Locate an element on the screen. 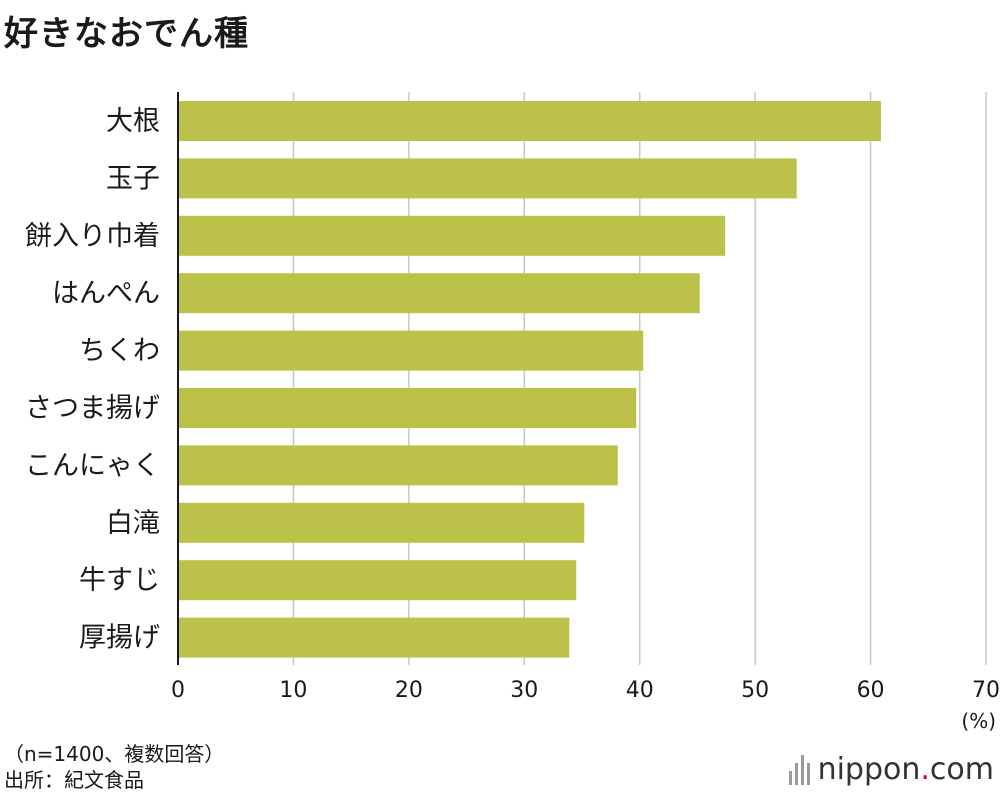 The image size is (1000, 796). x-tick-label: 0 is located at coordinates (178, 690).